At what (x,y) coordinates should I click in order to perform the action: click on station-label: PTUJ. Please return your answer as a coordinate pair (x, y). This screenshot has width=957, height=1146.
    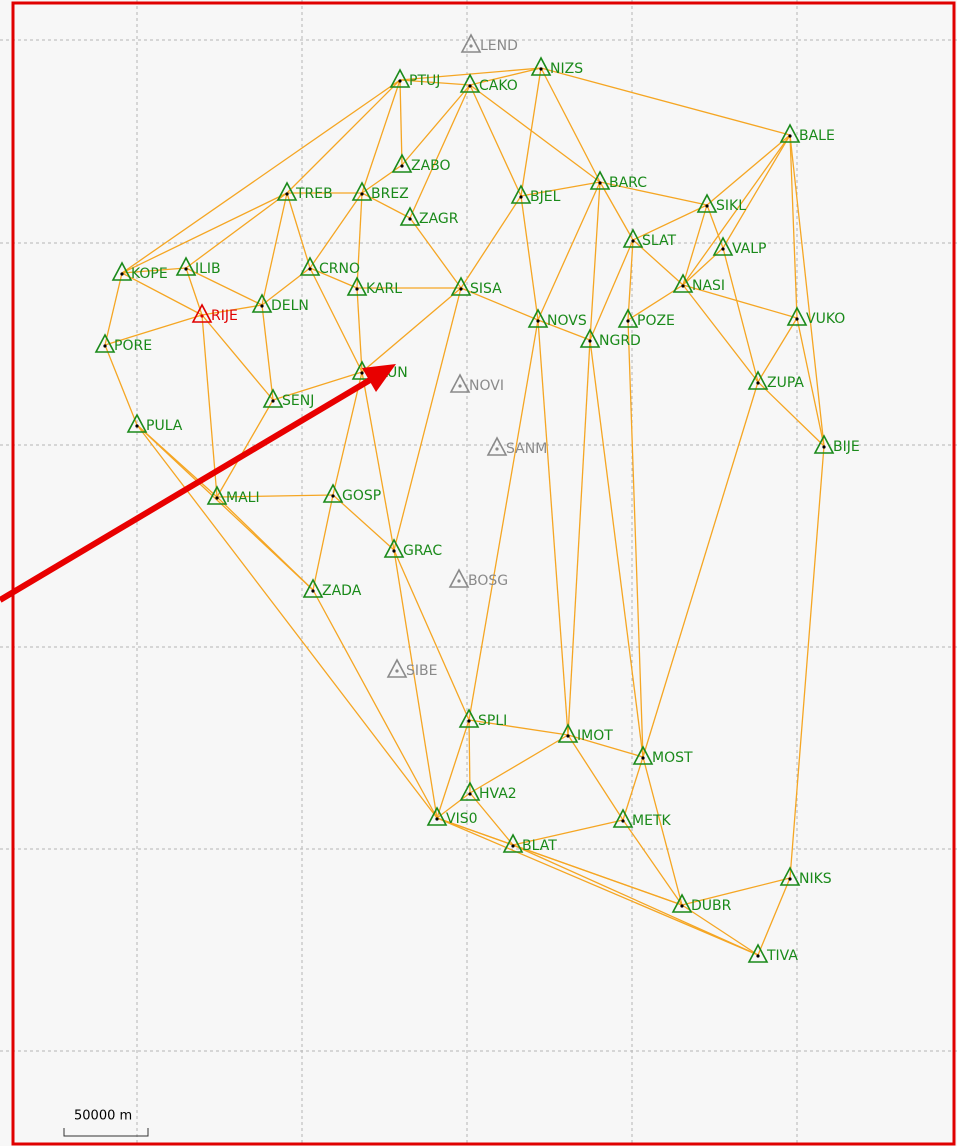
    Looking at the image, I should click on (424, 81).